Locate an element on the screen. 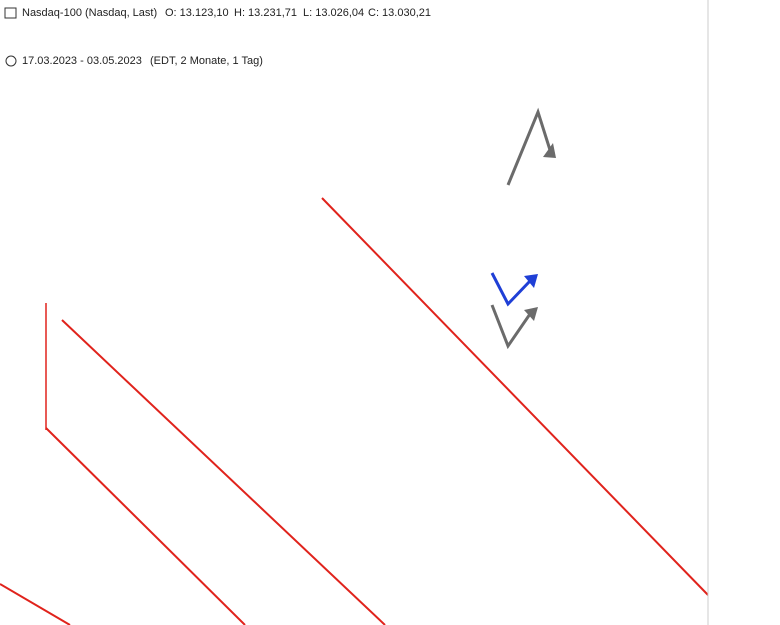 The width and height of the screenshot is (780, 625). ohlc: L: 13.026,04 is located at coordinates (333, 13).